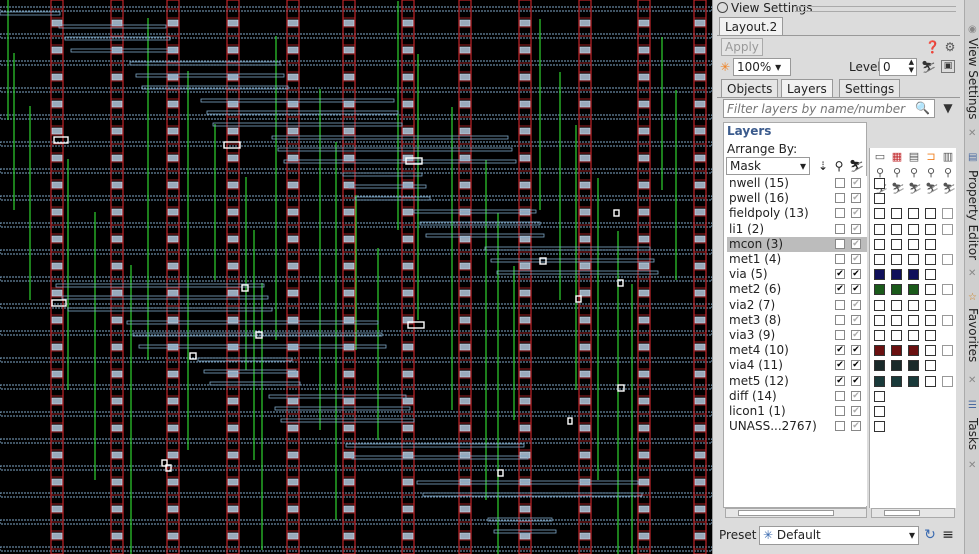 The width and height of the screenshot is (979, 554). What do you see at coordinates (722, 7) in the screenshot?
I see `panel-dock-icon` at bounding box center [722, 7].